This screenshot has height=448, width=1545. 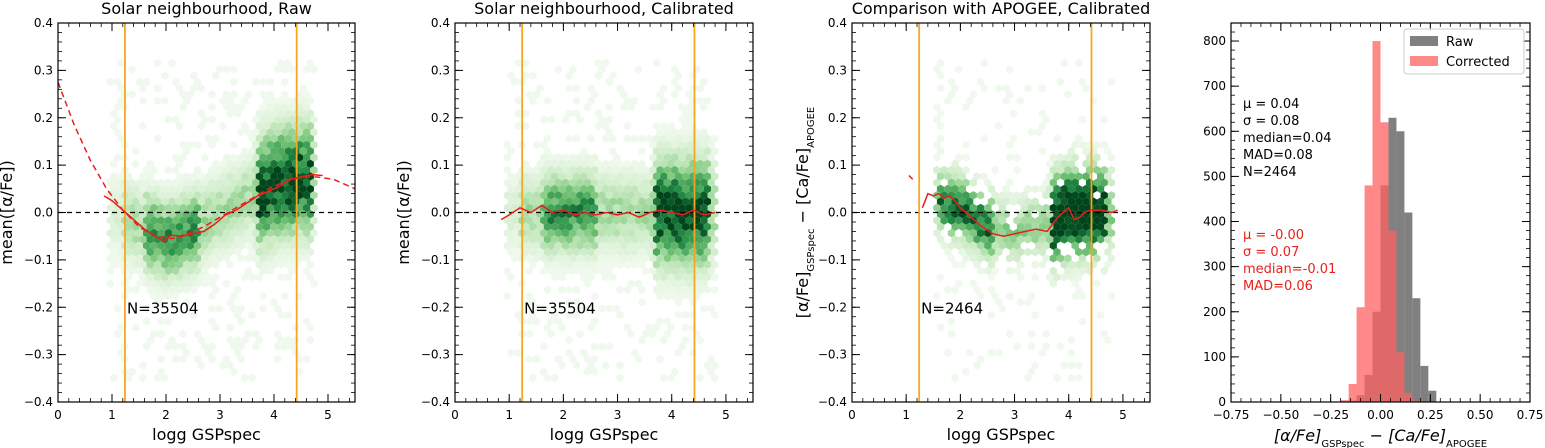 I want to click on x-tick-label: 0.50, so click(x=1480, y=415).